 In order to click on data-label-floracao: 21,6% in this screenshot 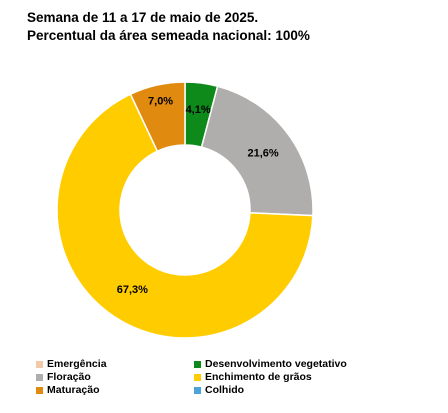, I will do `click(263, 153)`.